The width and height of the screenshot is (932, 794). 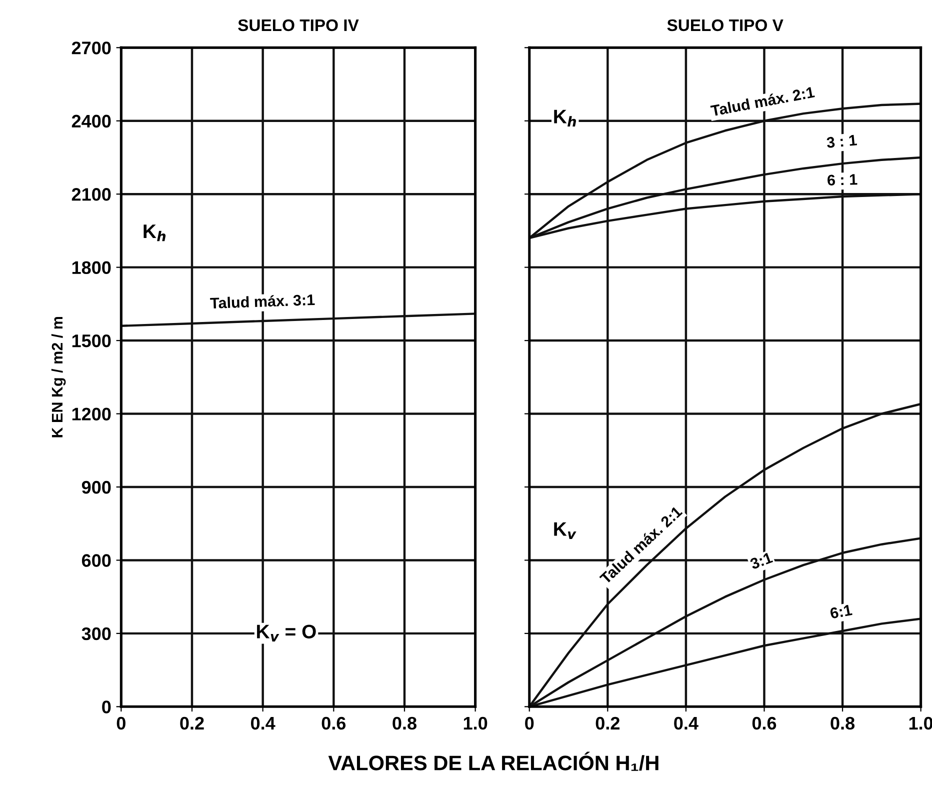 What do you see at coordinates (91, 48) in the screenshot?
I see `y-tick-label: 2700` at bounding box center [91, 48].